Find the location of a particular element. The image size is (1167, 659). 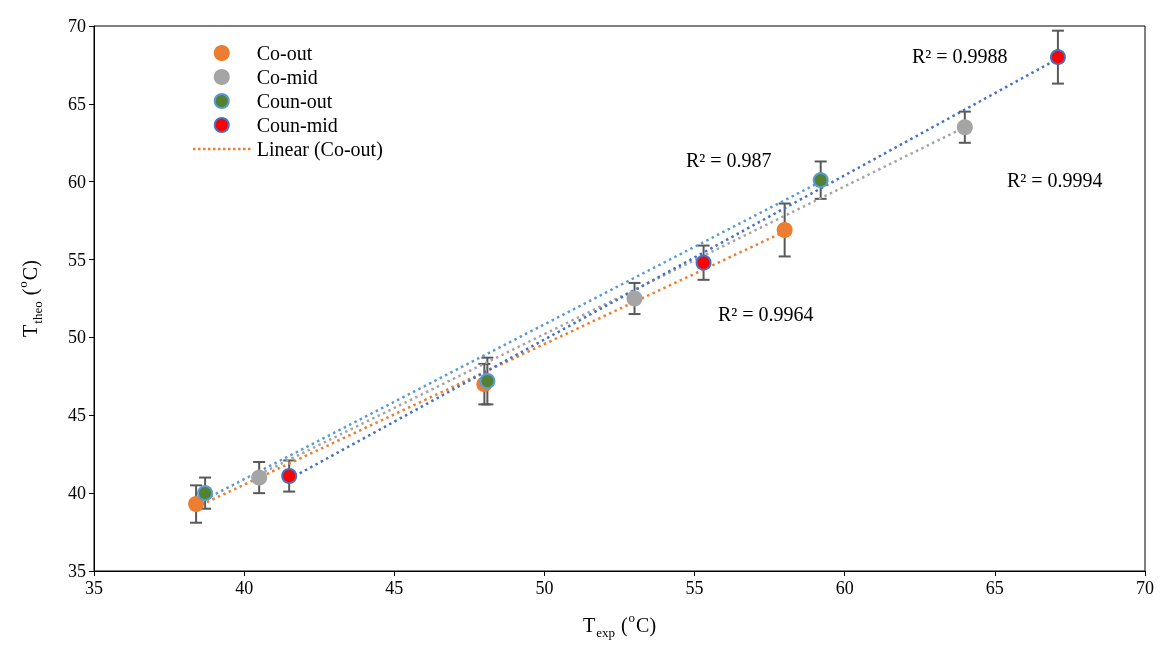

y-axis-title: Ttheo (oC) is located at coordinates (30, 298).